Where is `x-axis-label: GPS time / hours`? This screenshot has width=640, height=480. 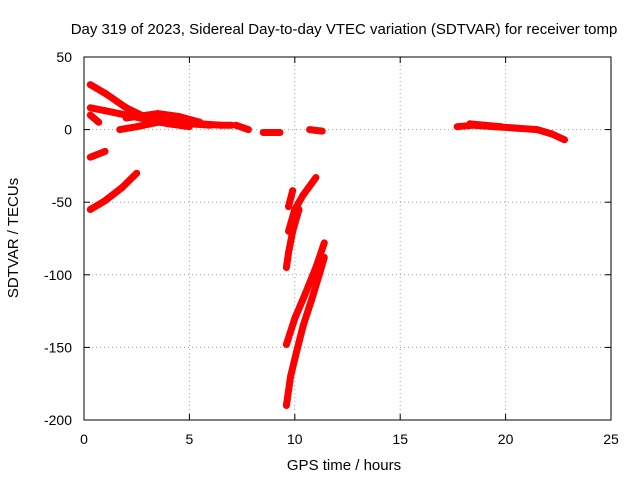 x-axis-label: GPS time / hours is located at coordinates (344, 465).